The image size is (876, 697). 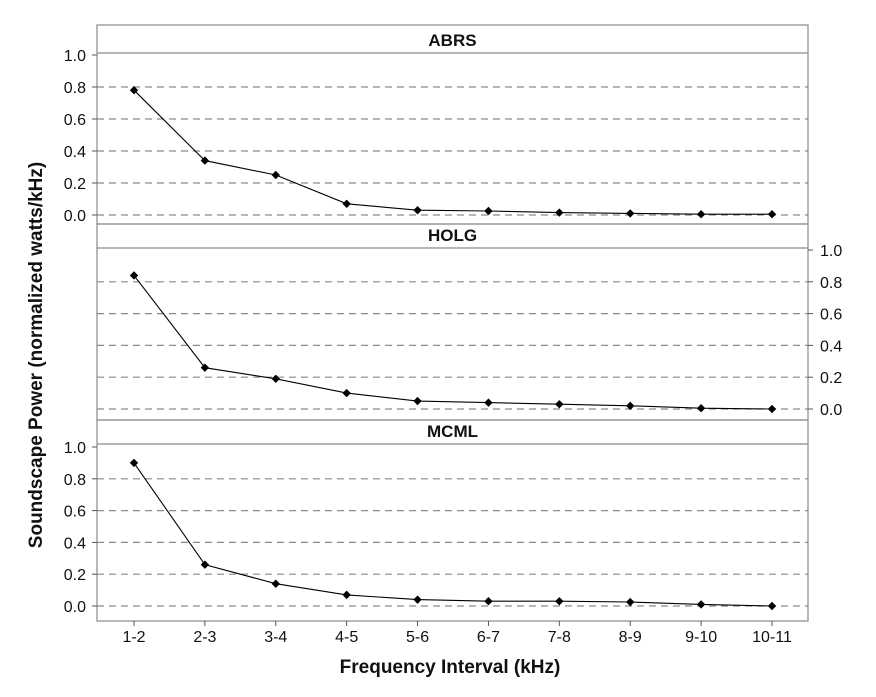 I want to click on x-tick-label: 2-3, so click(x=204, y=637).